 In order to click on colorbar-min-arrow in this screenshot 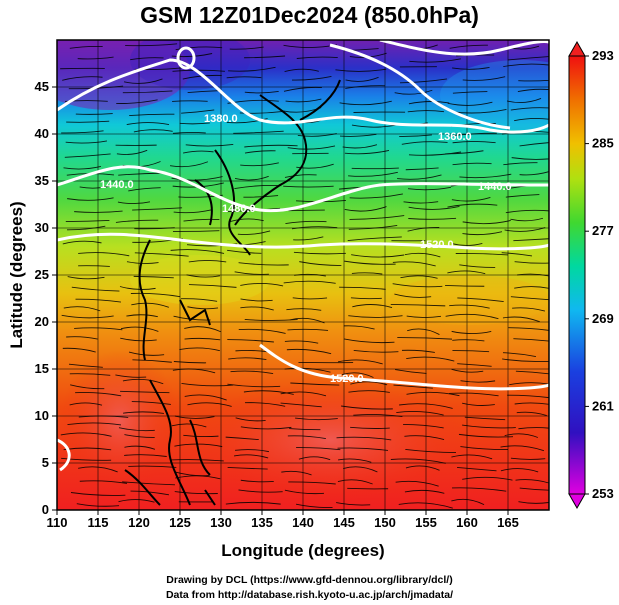, I will do `click(577, 501)`.